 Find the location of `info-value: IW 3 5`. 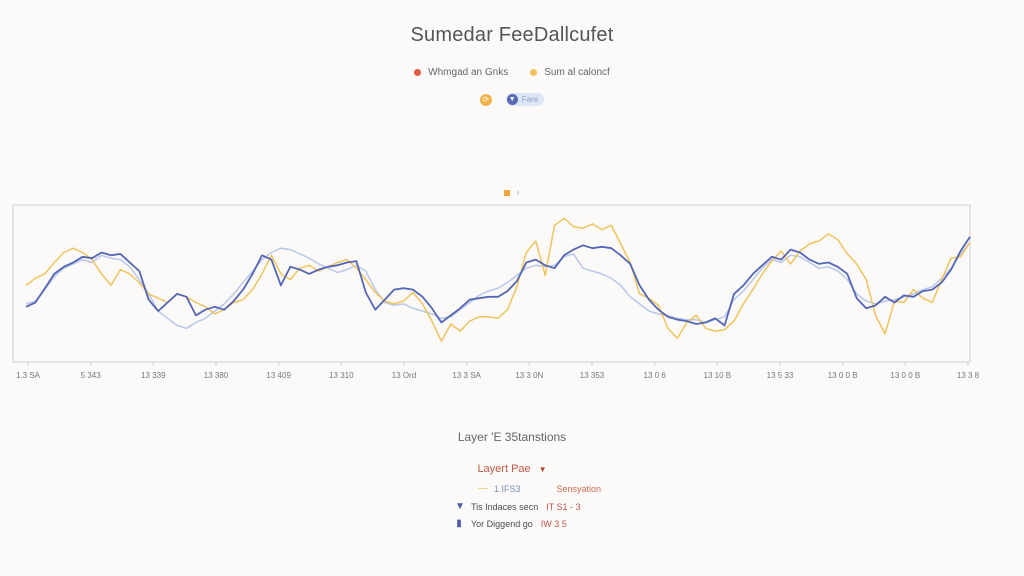

info-value: IW 3 5 is located at coordinates (553, 523).